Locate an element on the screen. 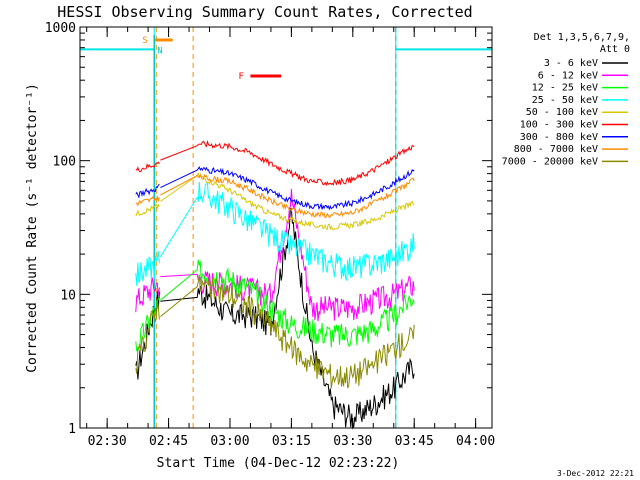 The height and width of the screenshot is (480, 640). x-tick-label: 04:00 is located at coordinates (475, 441).